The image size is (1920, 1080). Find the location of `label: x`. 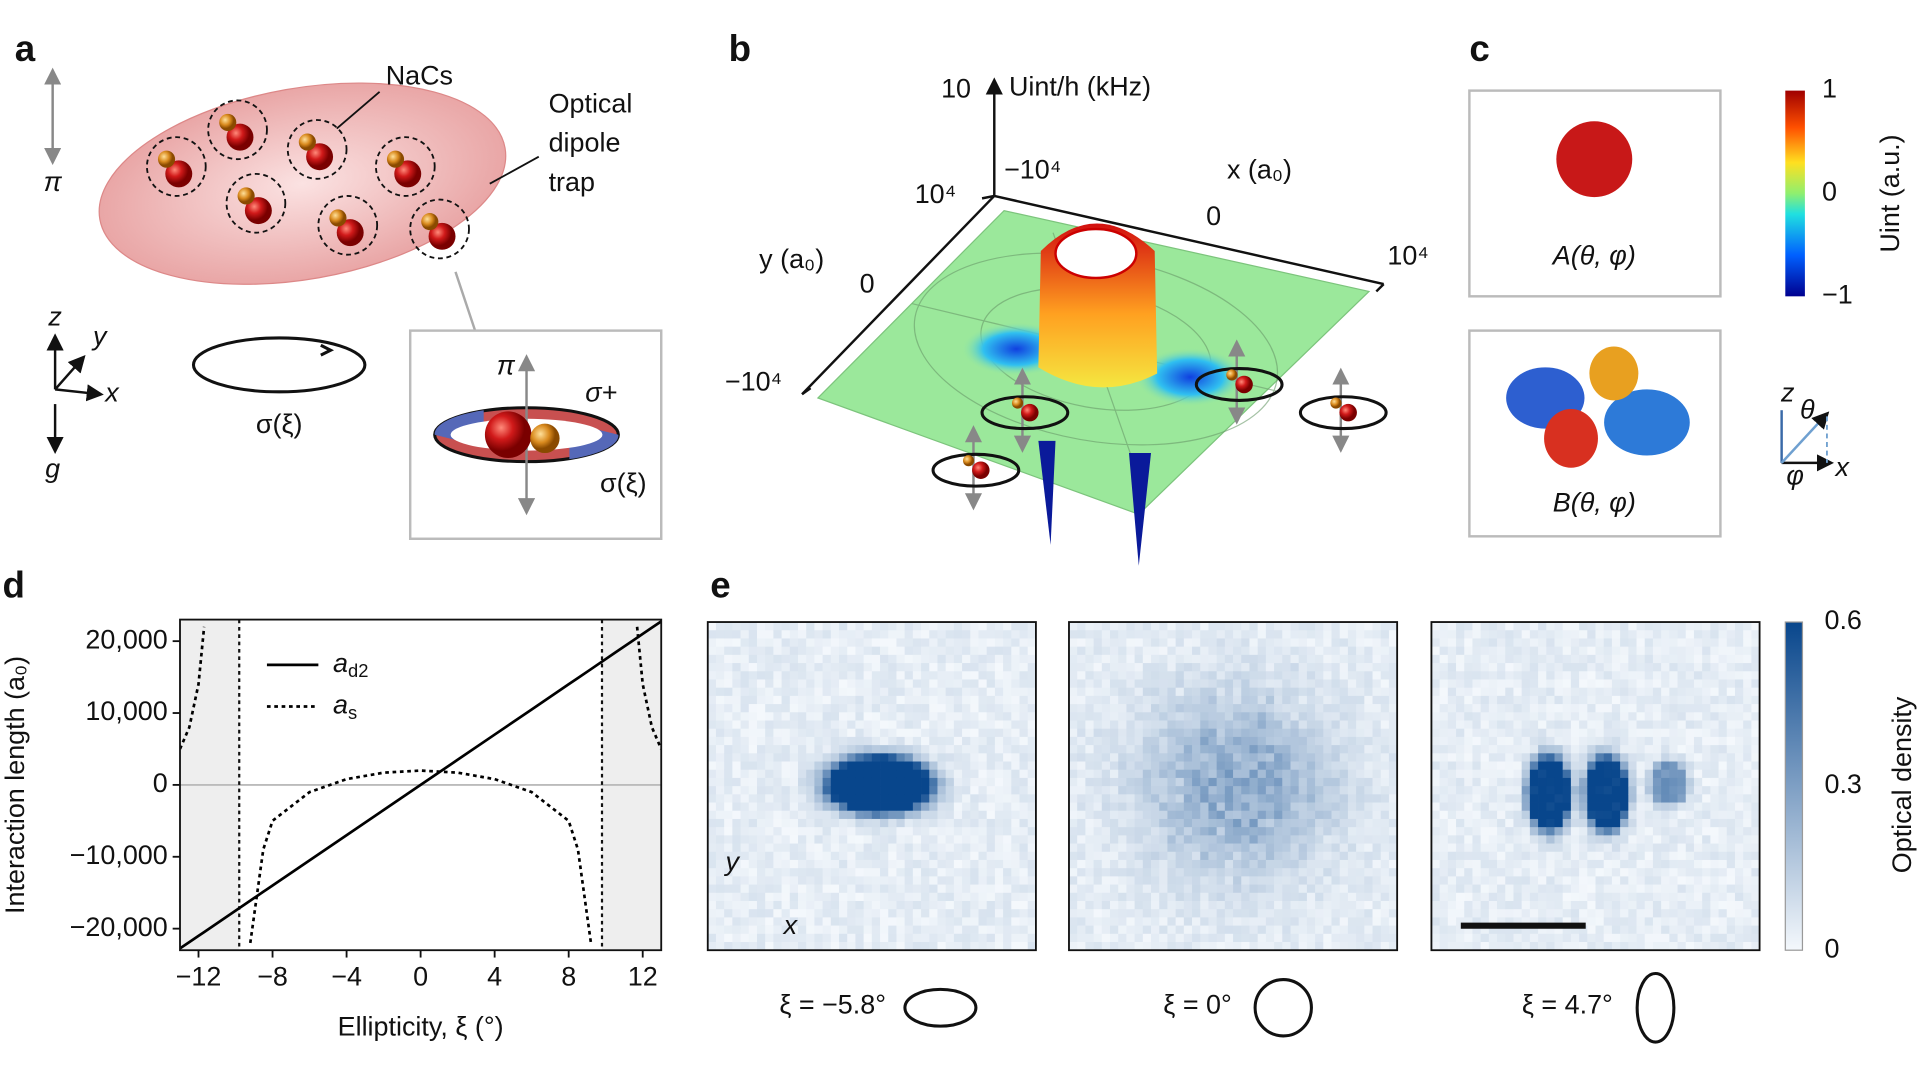

label: x is located at coordinates (790, 925).